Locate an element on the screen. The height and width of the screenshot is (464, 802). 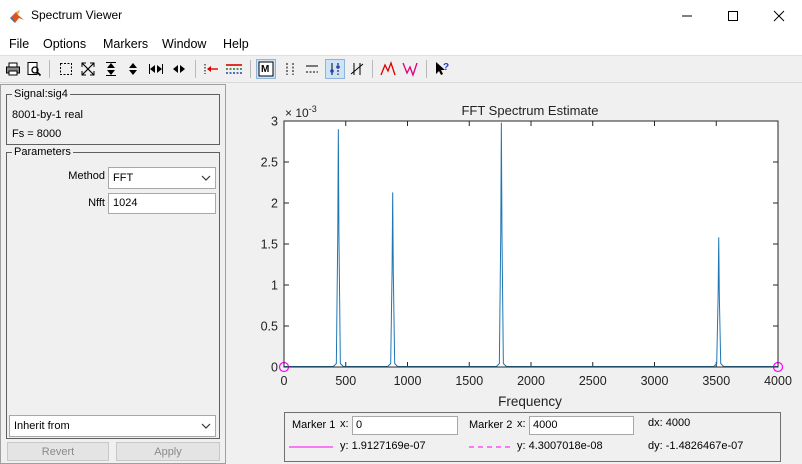
sampling-frequency-text: Fs = 8000 is located at coordinates (37, 134).